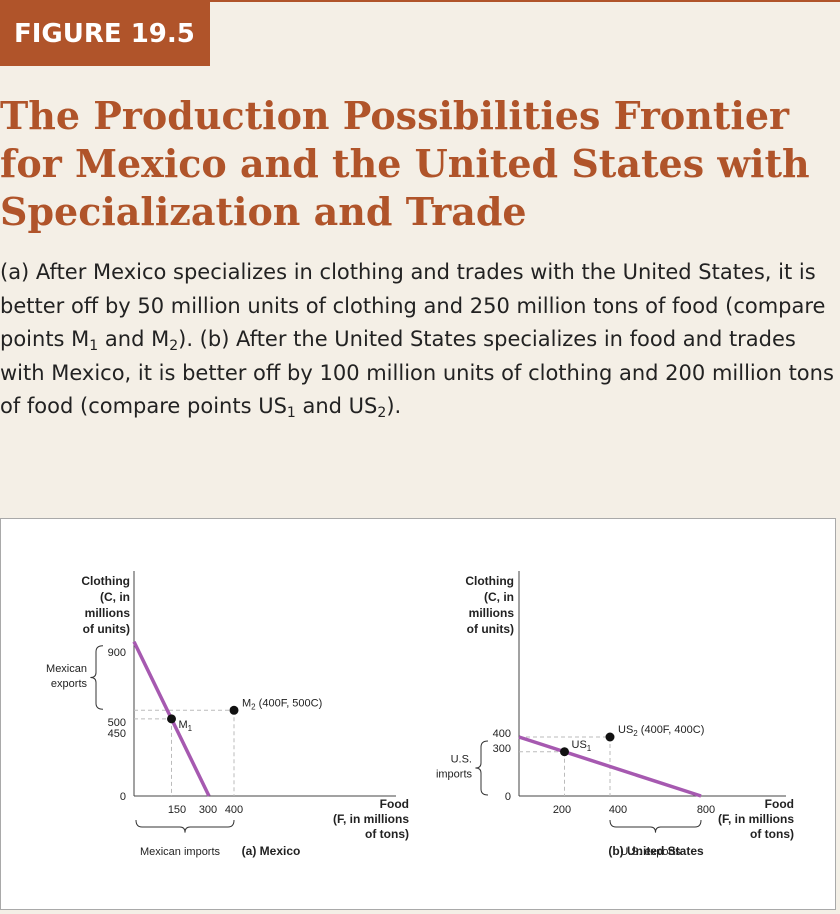  What do you see at coordinates (454, 775) in the screenshot?
I see `us-brace-y-label: imports` at bounding box center [454, 775].